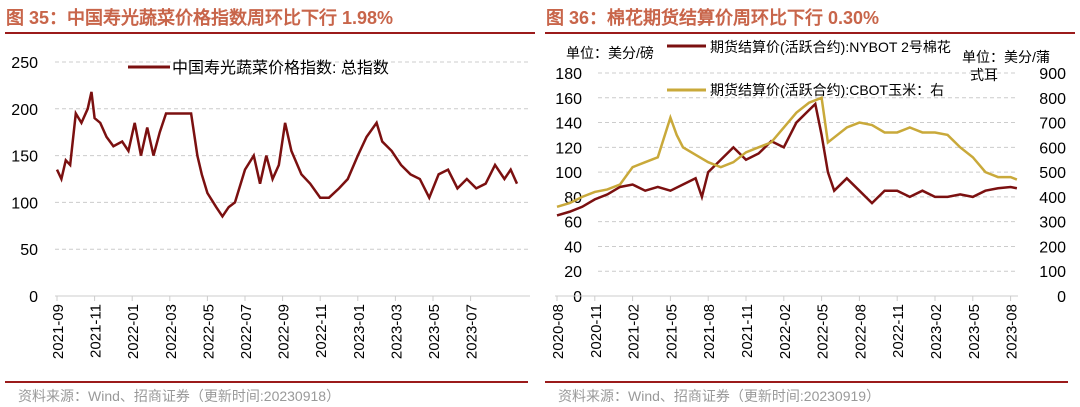 This screenshot has height=407, width=1080. I want to click on x-tick-label: 2022-08, so click(860, 331).